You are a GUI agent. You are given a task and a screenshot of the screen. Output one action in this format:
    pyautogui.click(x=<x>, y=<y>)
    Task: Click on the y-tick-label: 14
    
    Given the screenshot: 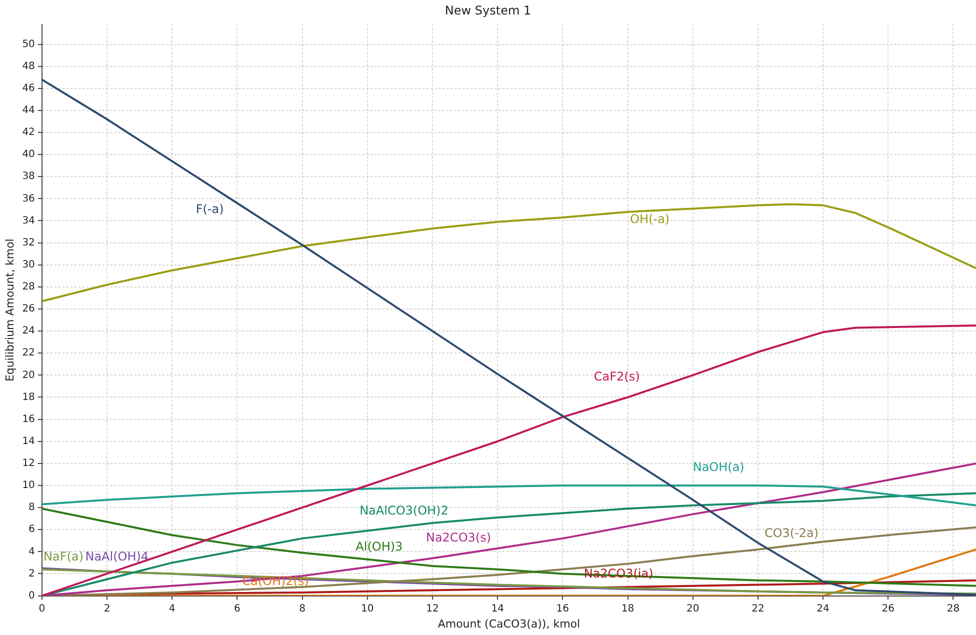 What is the action you would take?
    pyautogui.click(x=28, y=441)
    